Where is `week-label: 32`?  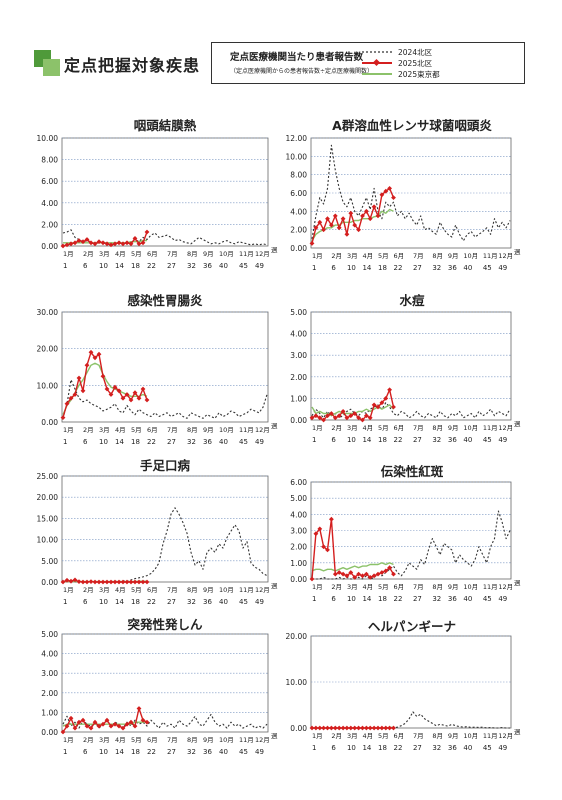
week-label: 32 is located at coordinates (191, 266).